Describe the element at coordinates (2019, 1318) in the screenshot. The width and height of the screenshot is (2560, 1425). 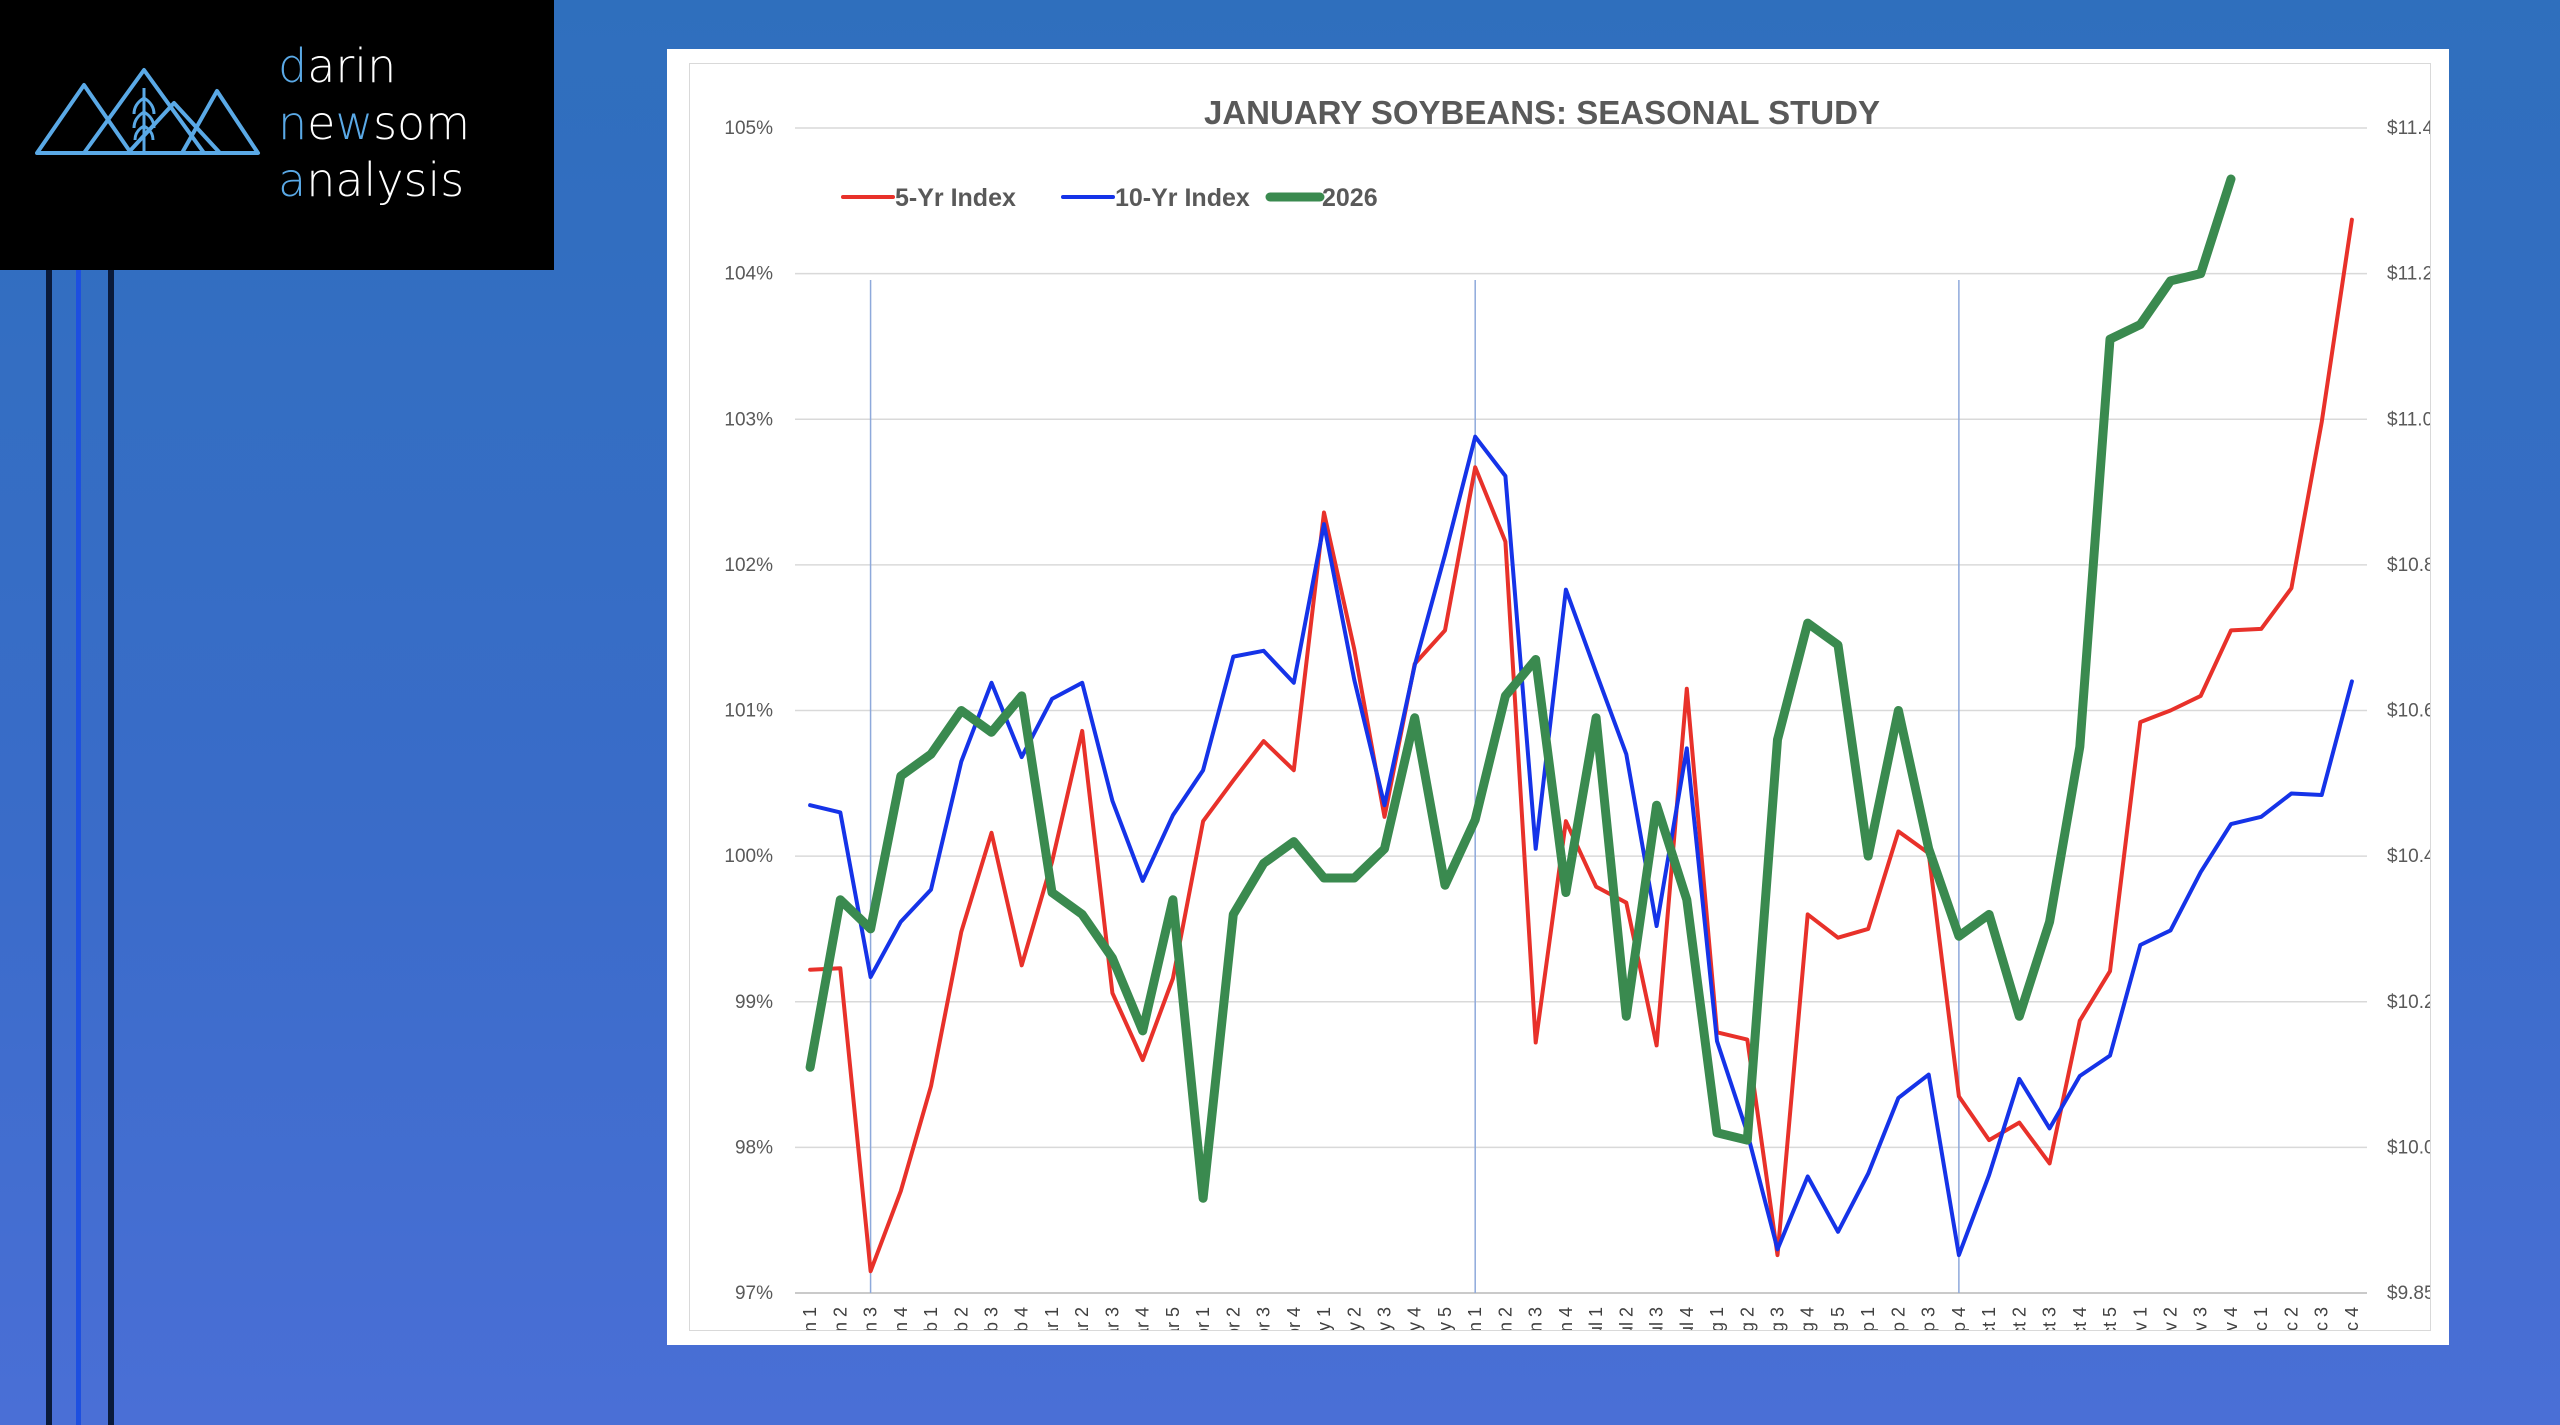
I see `x-tick-label: Oct 2` at that location.